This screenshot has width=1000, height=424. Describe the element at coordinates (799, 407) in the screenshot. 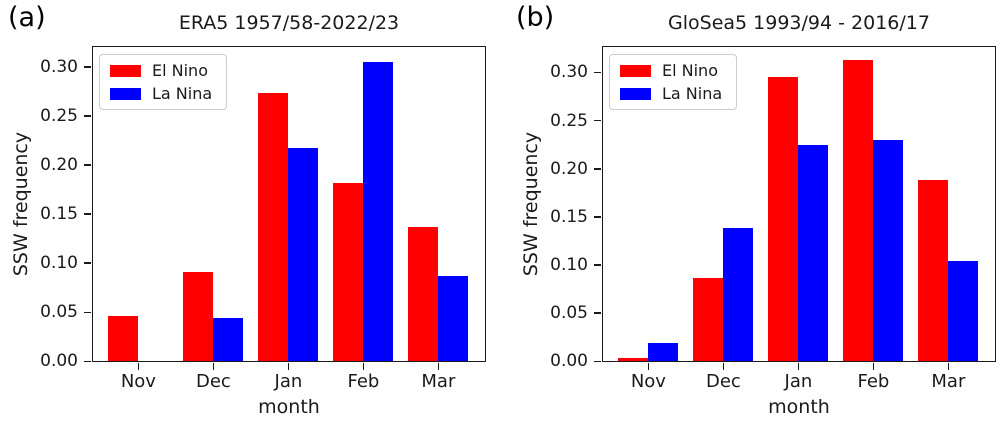

I see `chart-b-x-axis-label: month` at that location.